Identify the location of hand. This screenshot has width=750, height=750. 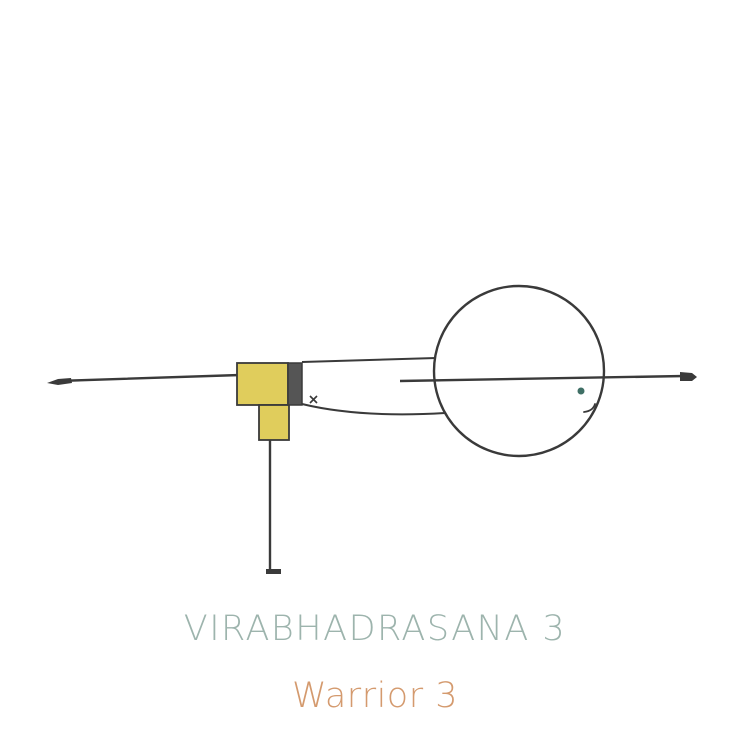
(688, 376).